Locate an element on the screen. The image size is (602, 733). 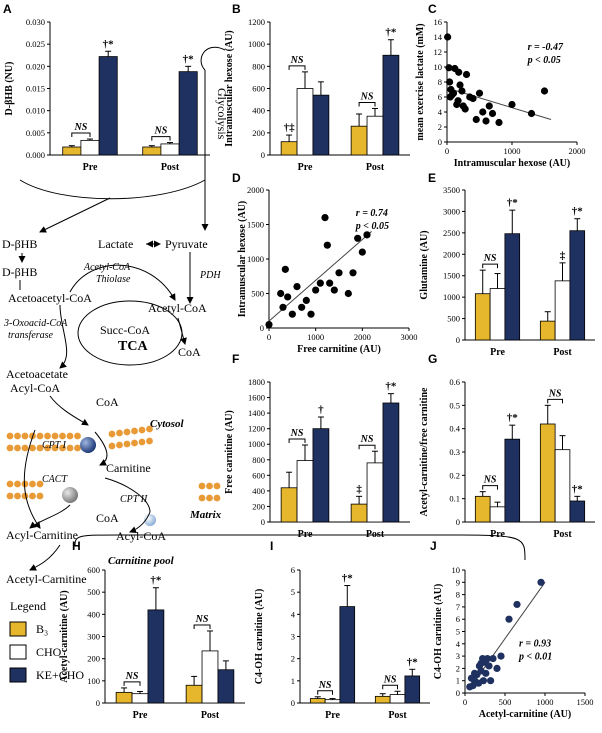
y-axis-label: Glutamine (AU) is located at coordinates (424, 264).